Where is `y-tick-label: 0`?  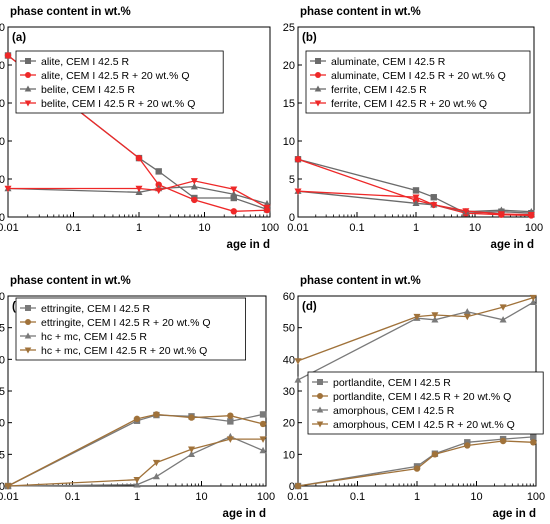 y-tick-label: 0 is located at coordinates (292, 487).